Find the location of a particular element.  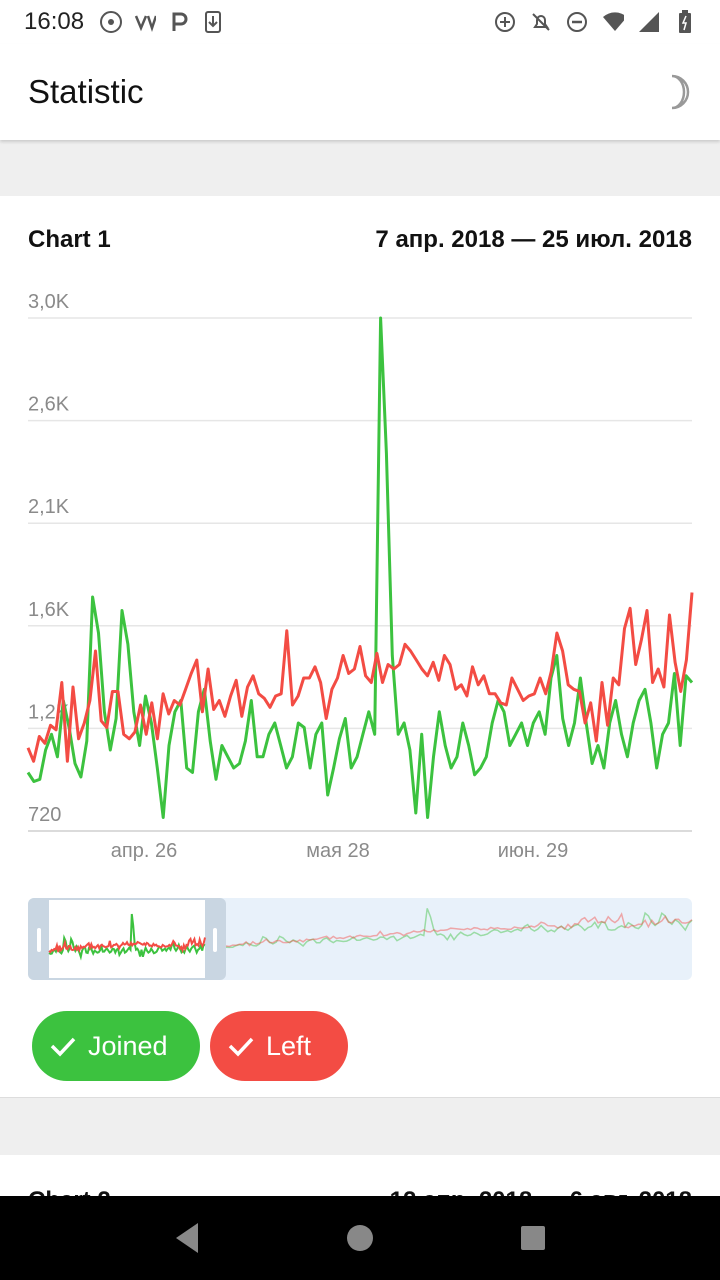

status-bar: 16:08 is located at coordinates (360, 22).